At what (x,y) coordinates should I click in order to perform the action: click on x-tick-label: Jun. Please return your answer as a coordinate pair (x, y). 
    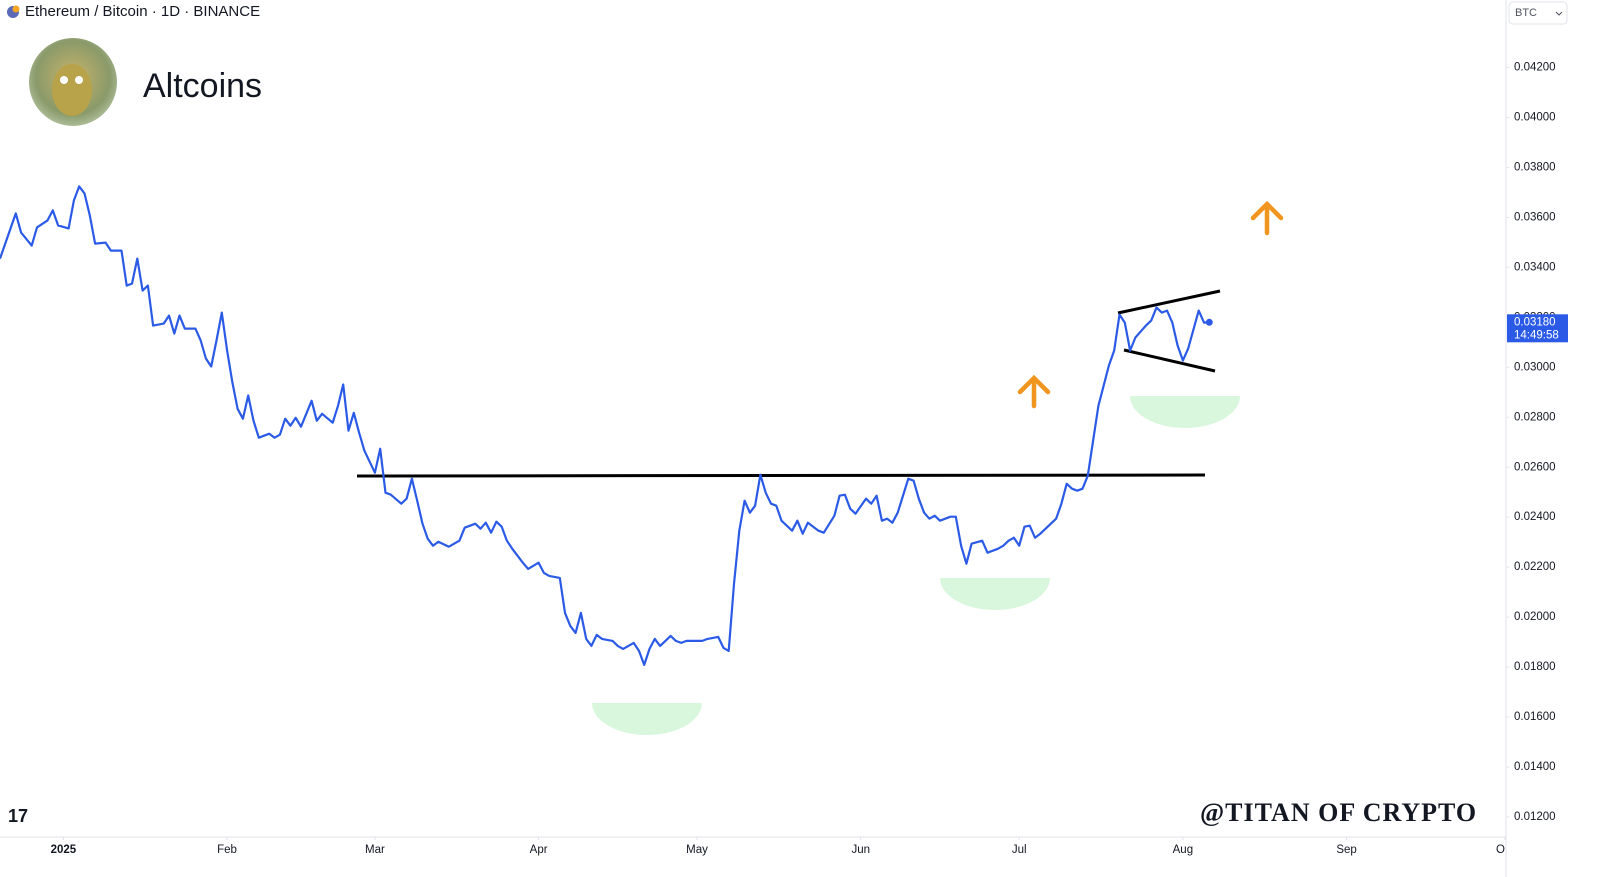
    Looking at the image, I should click on (860, 850).